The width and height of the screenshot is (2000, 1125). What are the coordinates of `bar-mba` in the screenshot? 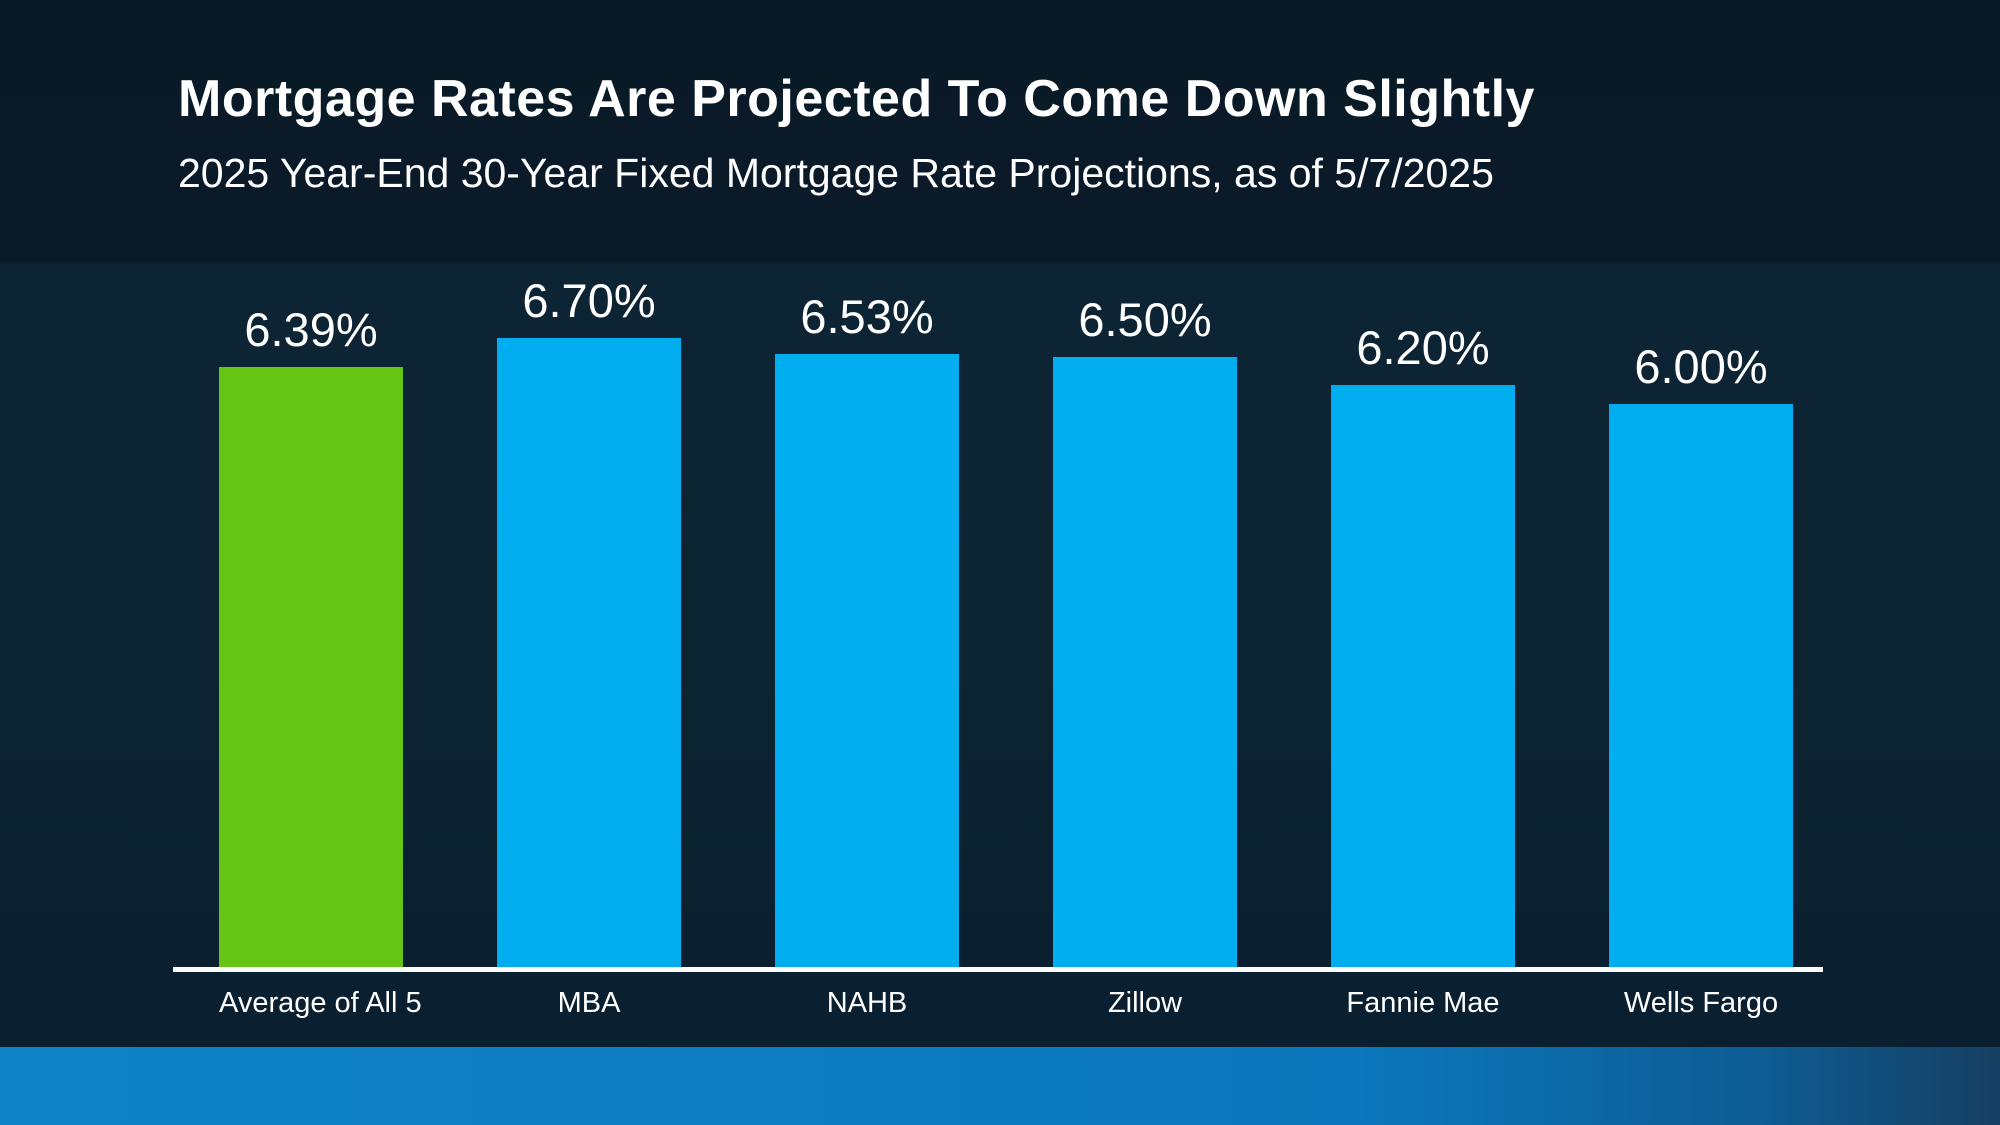 It's located at (589, 652).